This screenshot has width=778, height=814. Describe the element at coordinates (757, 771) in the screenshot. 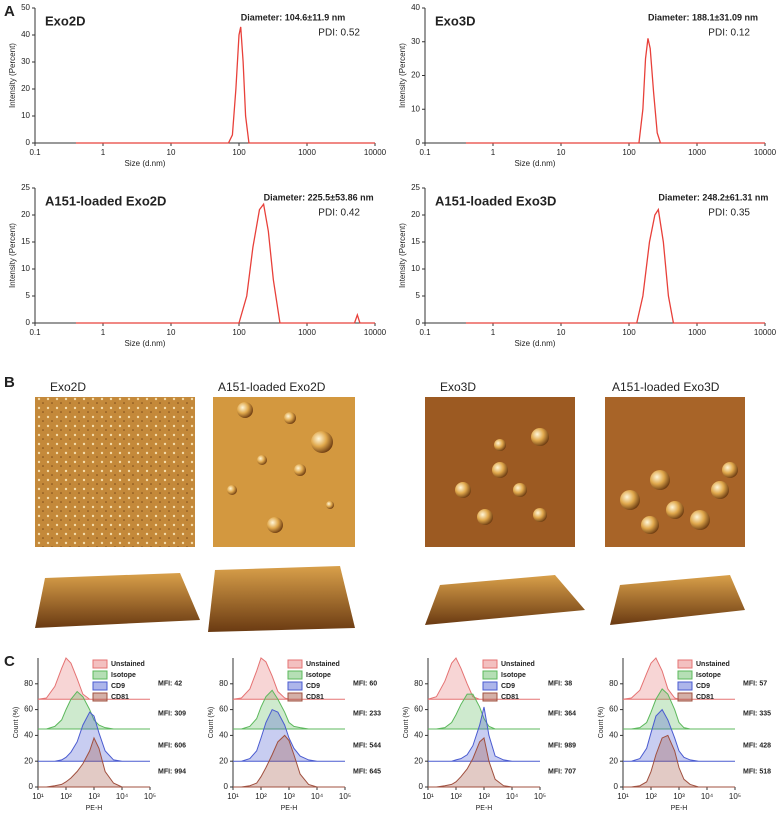

I see `annotation: MFI: 518` at that location.